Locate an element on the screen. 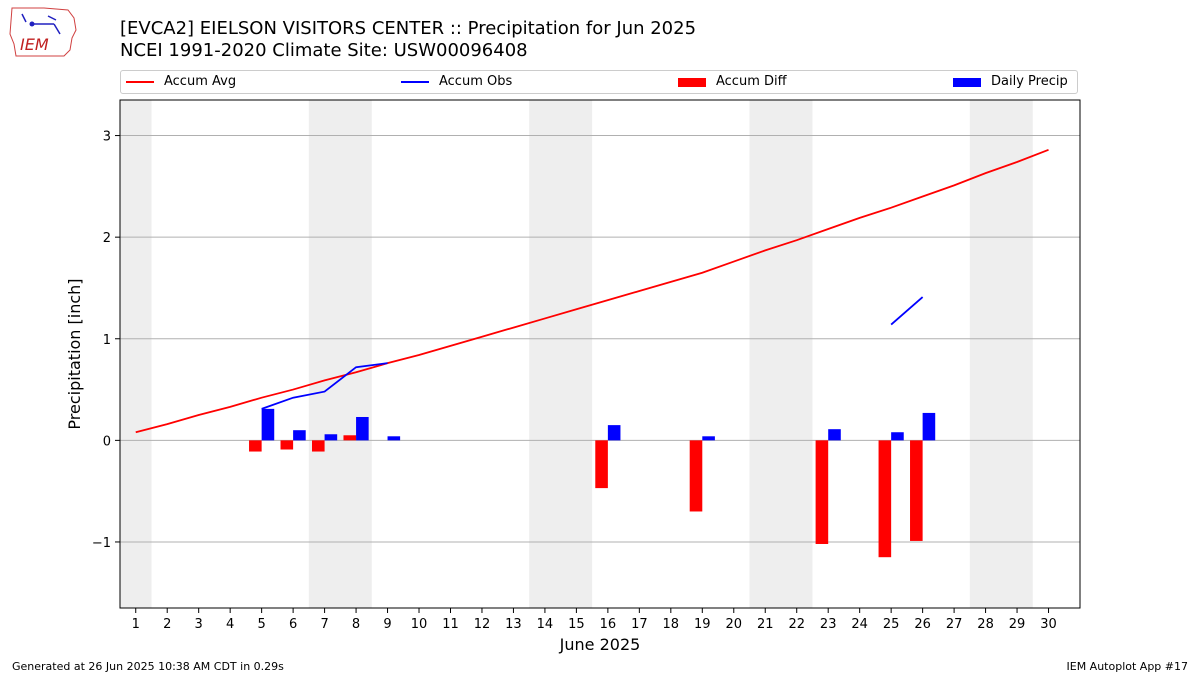 The image size is (1200, 675). x-tick-label: 1 is located at coordinates (136, 624).